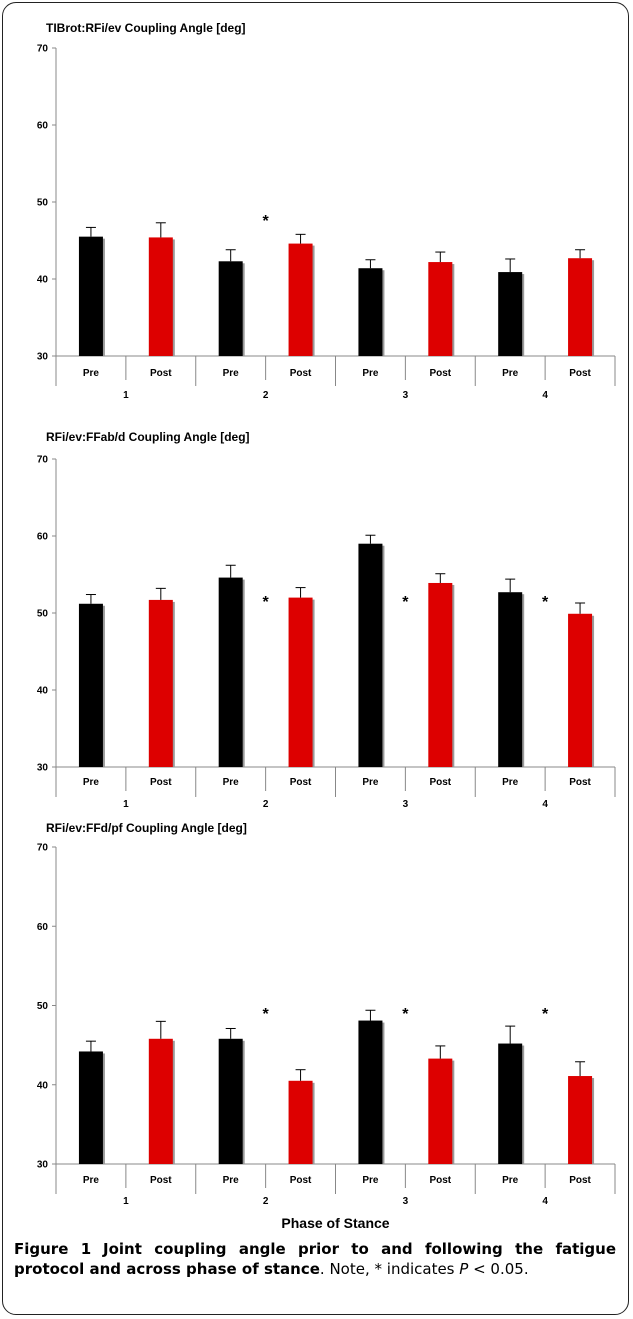 This screenshot has height=1319, width=633. I want to click on caption-p-symbol: P, so click(464, 1269).